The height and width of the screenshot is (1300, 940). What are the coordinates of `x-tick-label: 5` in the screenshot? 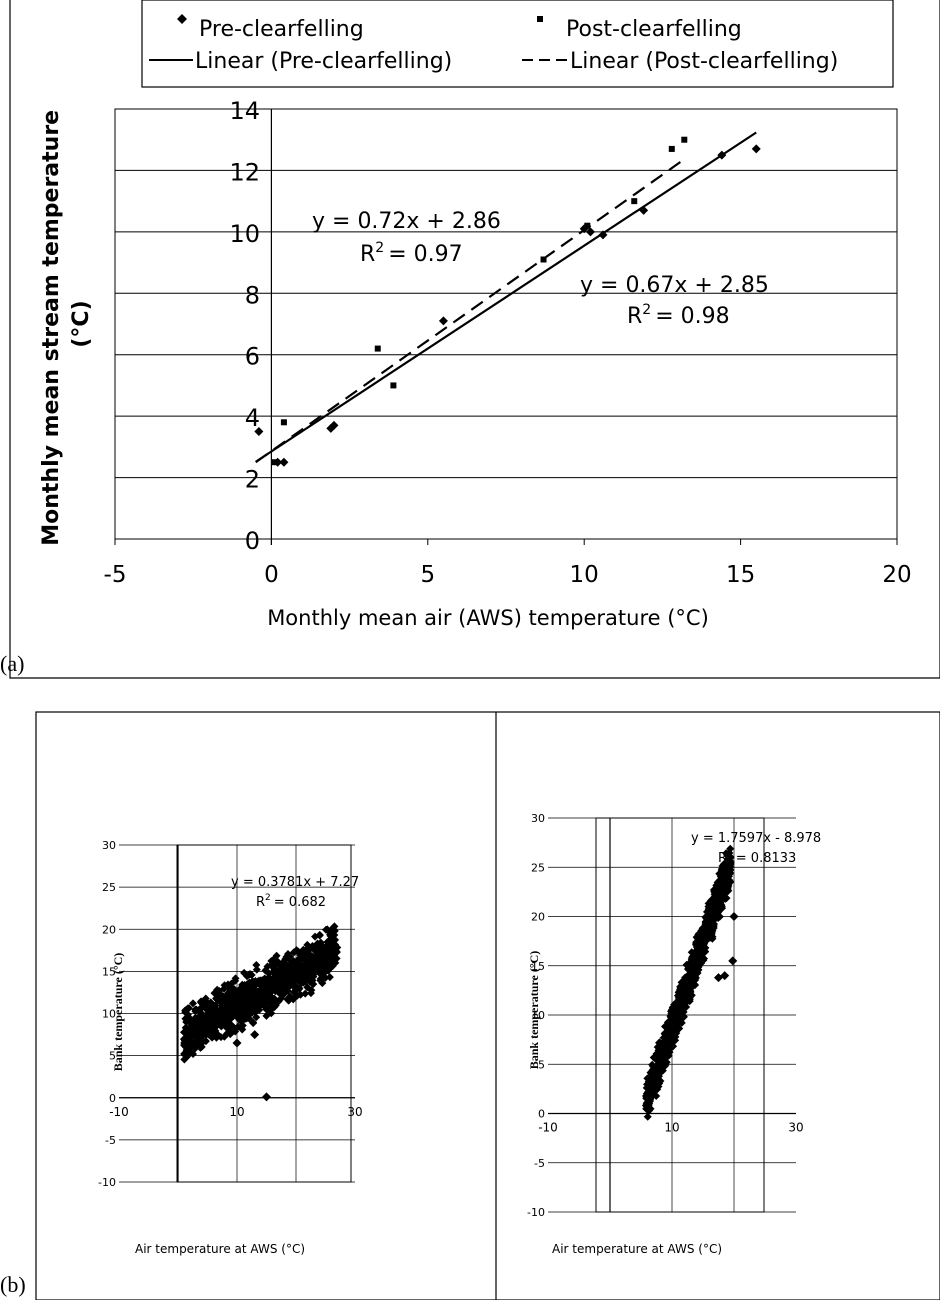 It's located at (427, 575).